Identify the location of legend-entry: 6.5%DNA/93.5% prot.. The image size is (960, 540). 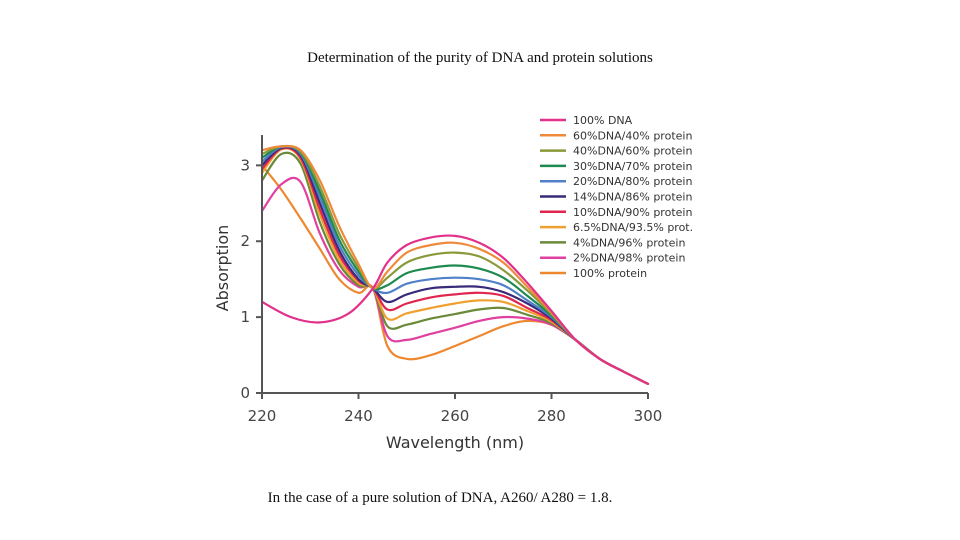
(633, 227).